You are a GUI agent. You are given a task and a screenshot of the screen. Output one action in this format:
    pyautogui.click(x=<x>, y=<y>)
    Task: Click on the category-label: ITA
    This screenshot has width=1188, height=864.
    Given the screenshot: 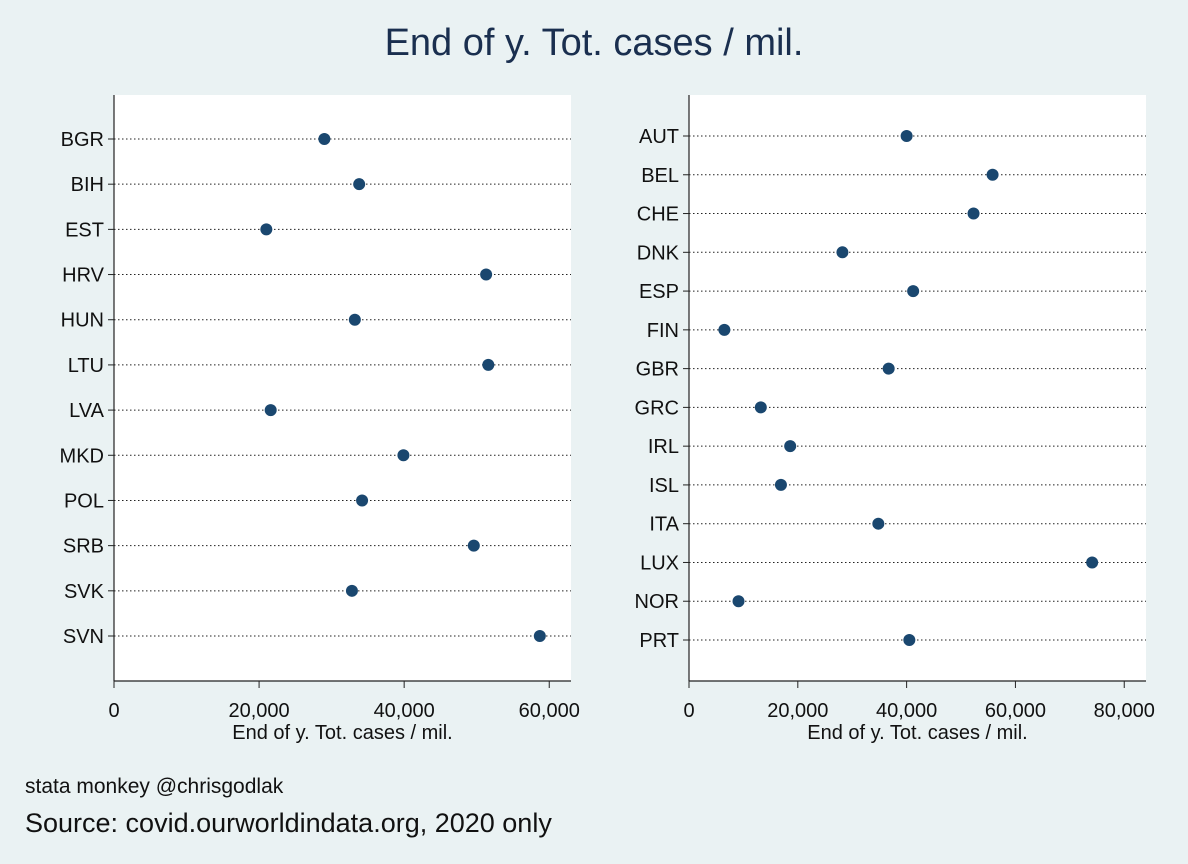 What is the action you would take?
    pyautogui.click(x=664, y=525)
    